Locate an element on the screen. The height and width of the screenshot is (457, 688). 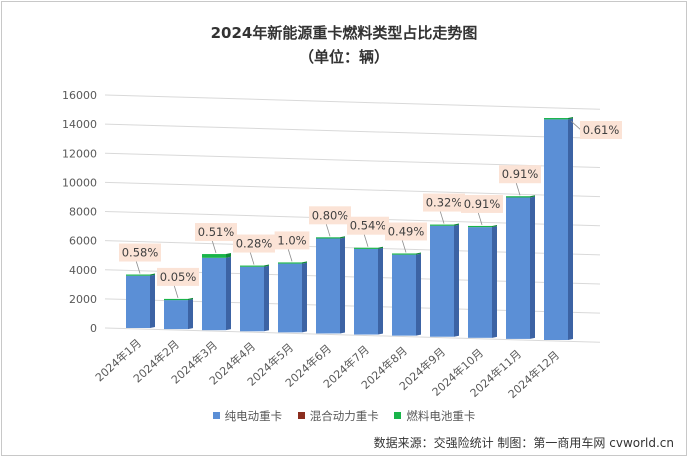
legend-label-fuelcell: 燃料电池重卡 is located at coordinates (441, 416).